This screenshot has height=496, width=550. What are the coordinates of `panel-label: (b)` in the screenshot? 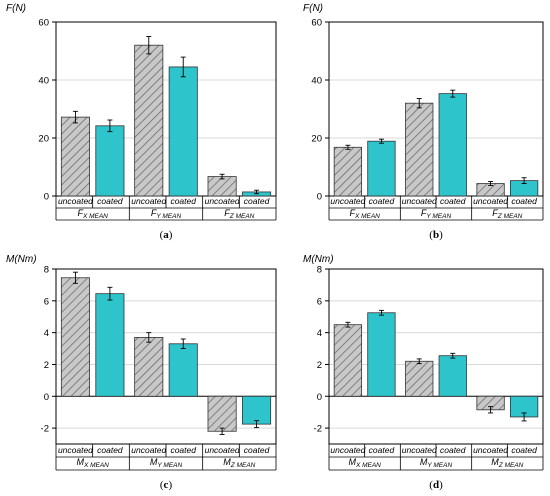 It's located at (436, 235).